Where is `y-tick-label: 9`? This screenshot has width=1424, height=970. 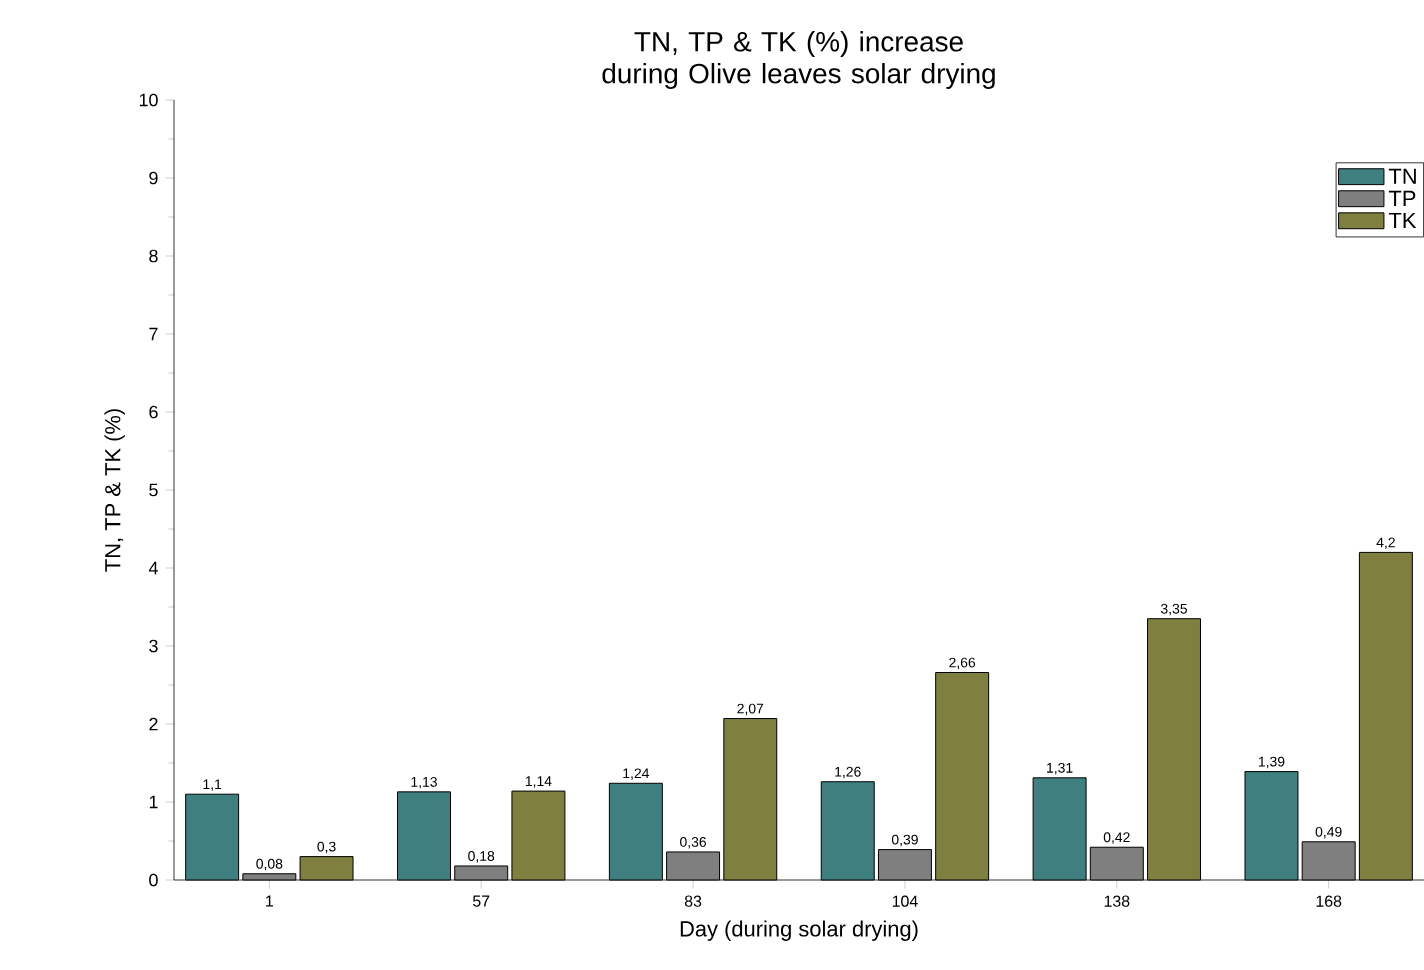 y-tick-label: 9 is located at coordinates (153, 178).